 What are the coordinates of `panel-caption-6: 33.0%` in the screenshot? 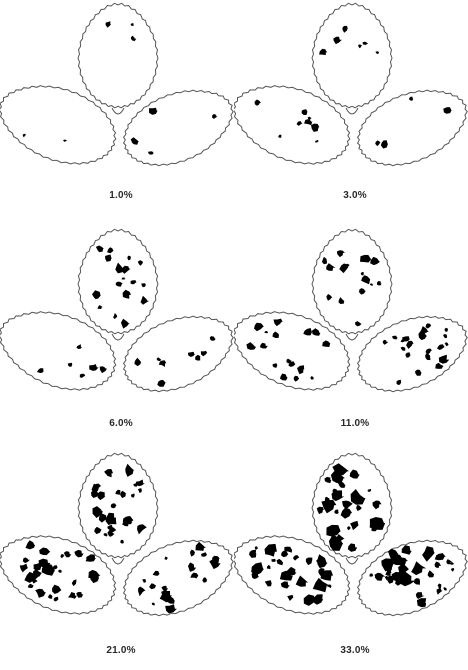 It's located at (355, 650).